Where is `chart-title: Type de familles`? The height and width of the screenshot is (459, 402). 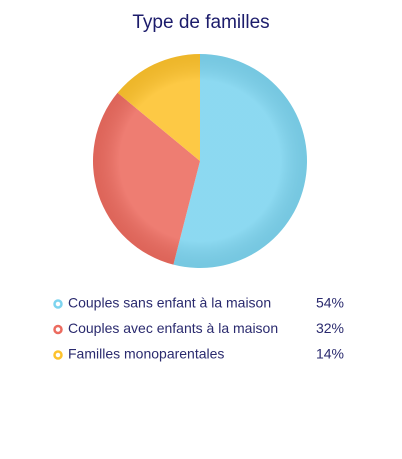
chart-title: Type de familles is located at coordinates (200, 22).